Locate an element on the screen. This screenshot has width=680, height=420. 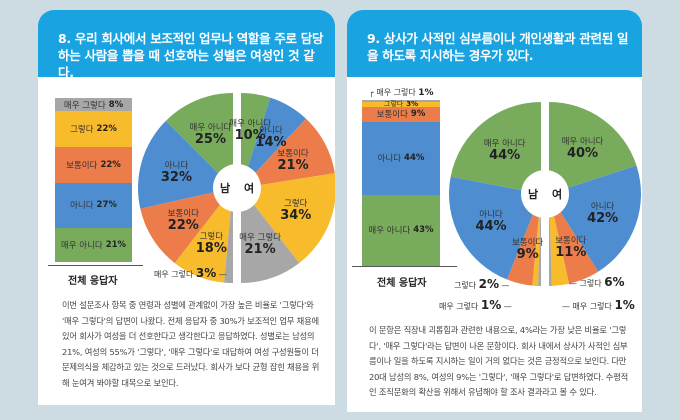
female-slice-label: 보통이다 11% is located at coordinates (571, 248).